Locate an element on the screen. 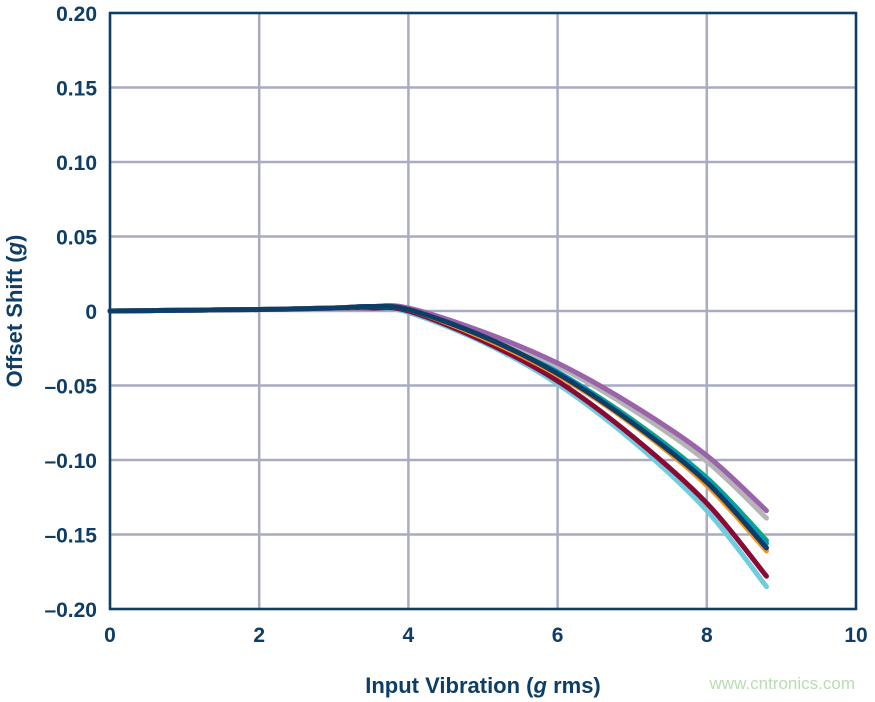  x-tick-label: 2 is located at coordinates (259, 635).